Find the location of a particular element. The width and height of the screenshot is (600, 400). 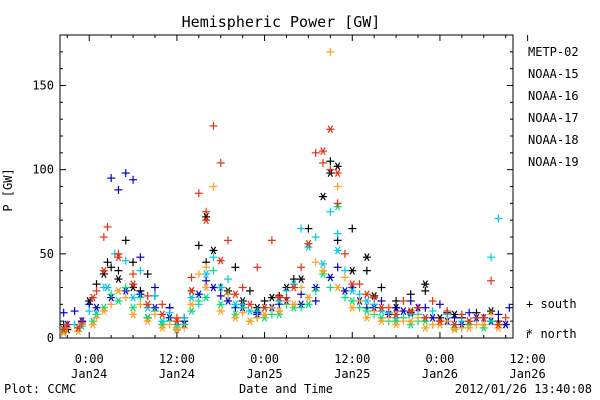

timestamp: 2012/01/26 13:40:08 is located at coordinates (523, 389).